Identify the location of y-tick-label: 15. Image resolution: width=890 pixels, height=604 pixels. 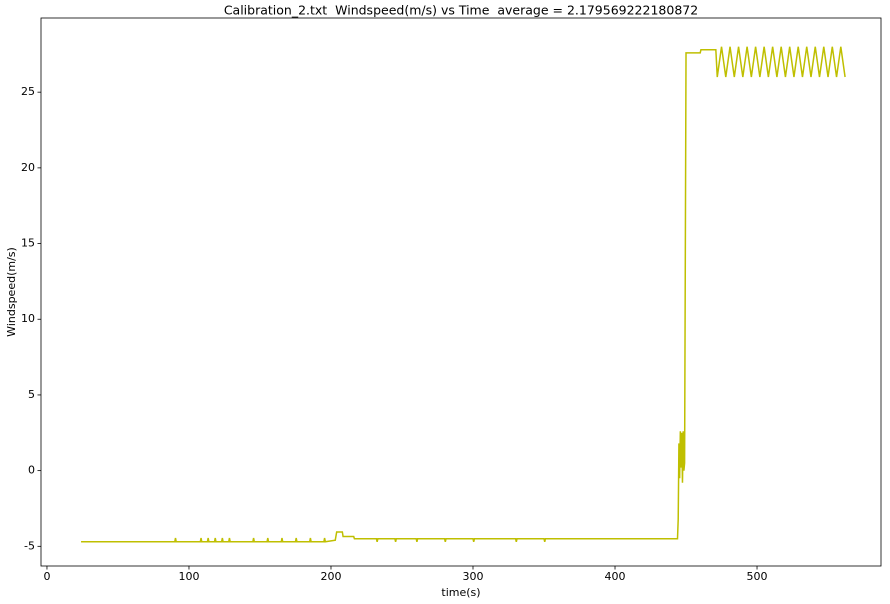
(28, 243).